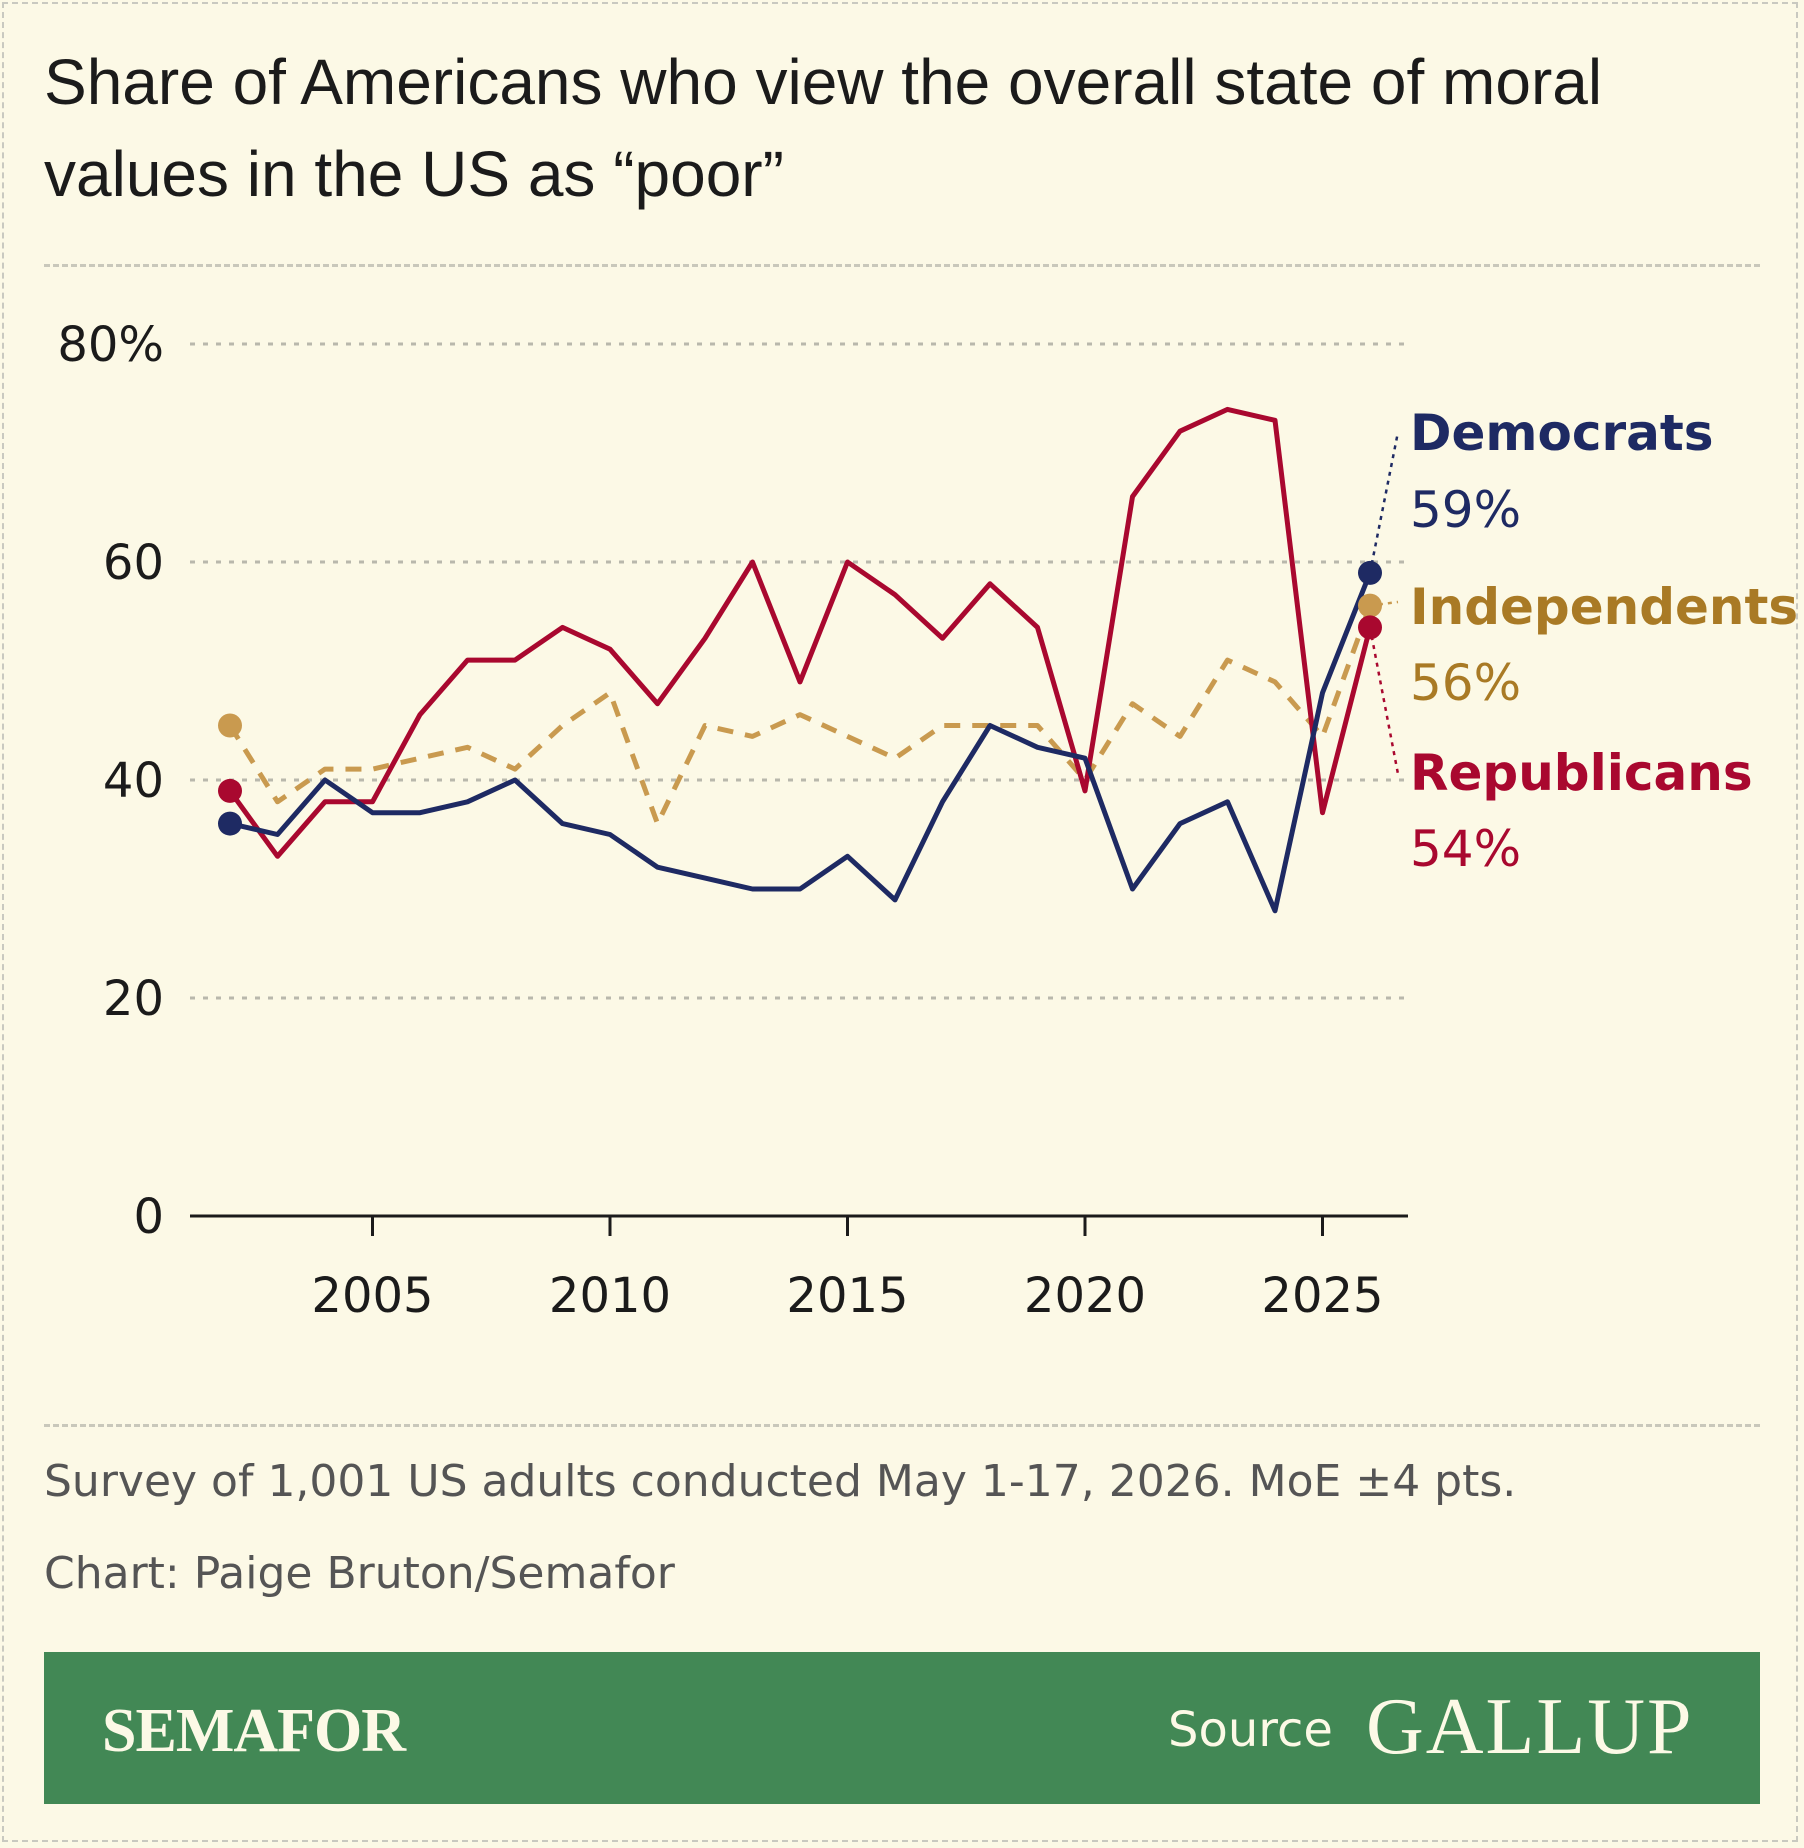 Image resolution: width=1804 pixels, height=1848 pixels. Describe the element at coordinates (800, 715) in the screenshot. I see `series-line-independents` at that location.